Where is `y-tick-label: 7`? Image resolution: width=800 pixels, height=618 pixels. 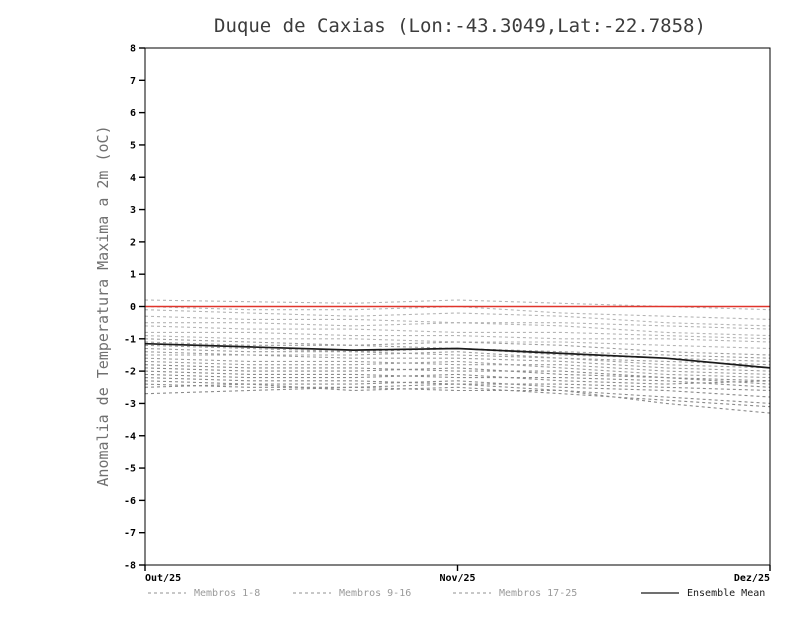 y-tick-label: 7 is located at coordinates (133, 81).